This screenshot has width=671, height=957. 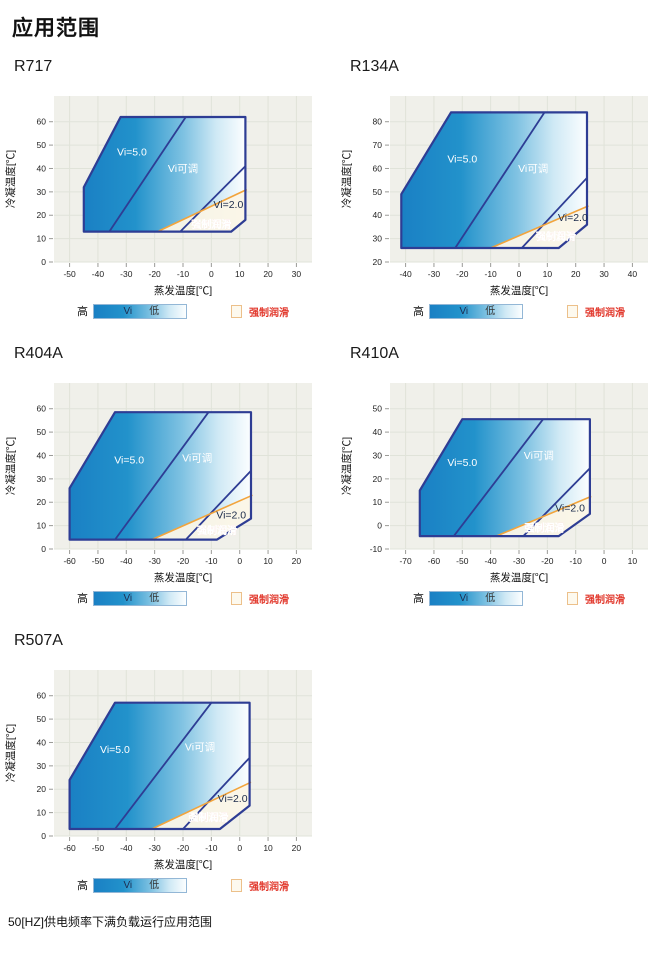 I want to click on refrigerant-title: R404A, so click(x=38, y=353).